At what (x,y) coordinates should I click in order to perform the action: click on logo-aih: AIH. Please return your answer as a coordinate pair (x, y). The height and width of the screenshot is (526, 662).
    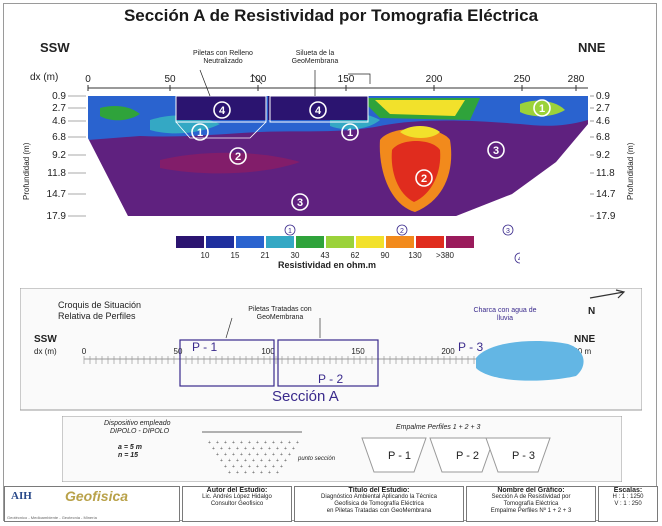
    Looking at the image, I should click on (21, 496).